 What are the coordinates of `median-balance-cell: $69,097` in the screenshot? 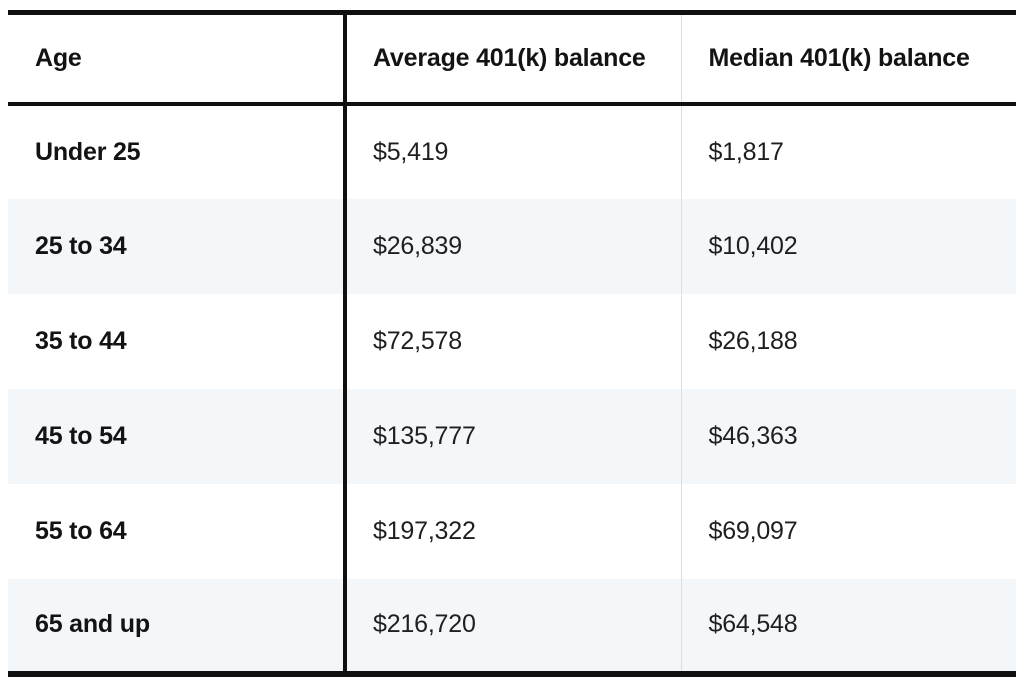 It's located at (848, 531).